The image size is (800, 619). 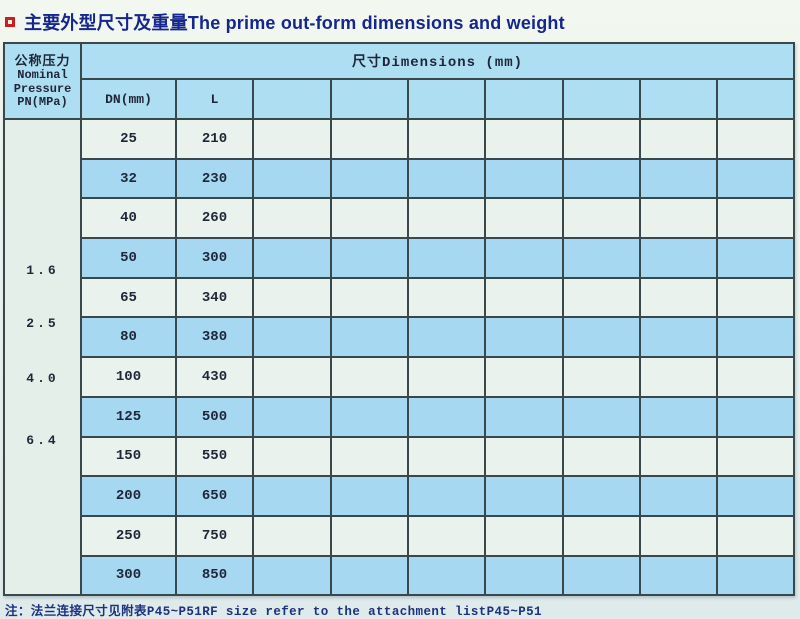 I want to click on nominal-pressure-header: 公称压力 Nominal Pressure PN(MPa), so click(x=42, y=81).